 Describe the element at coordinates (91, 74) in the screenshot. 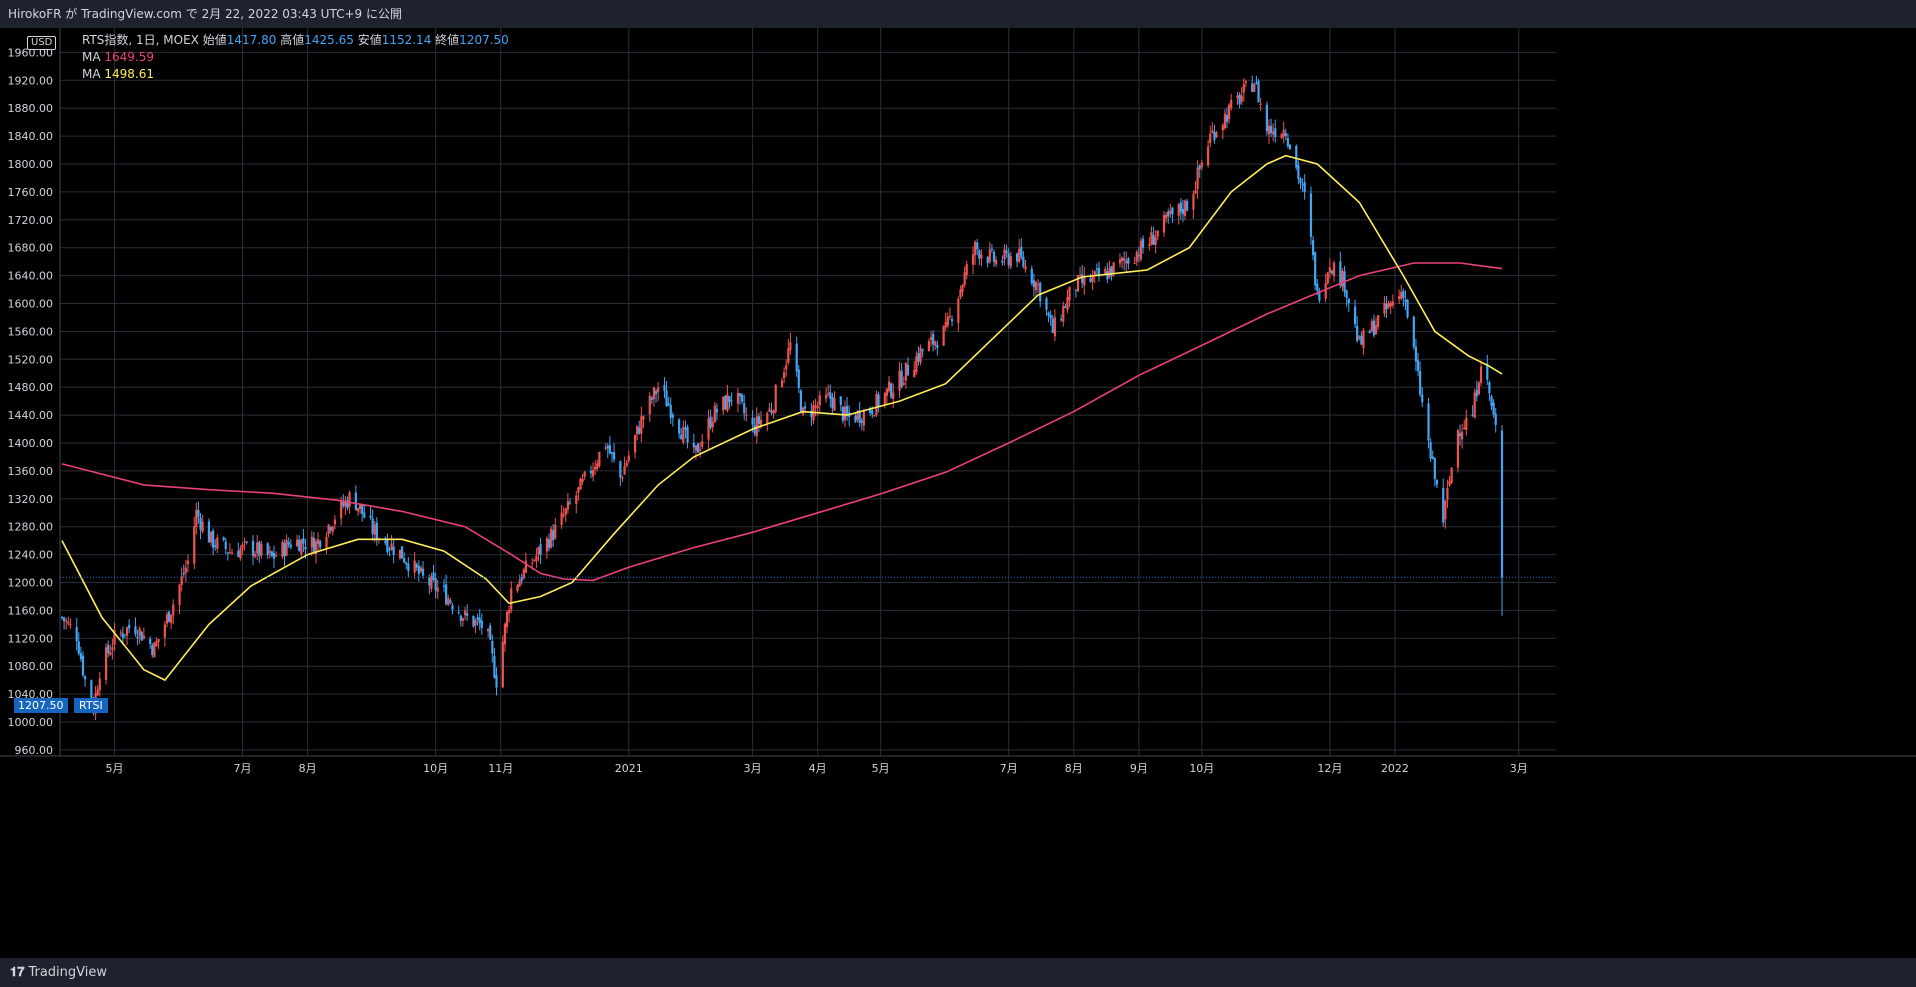

I see `ma-short-label: MA` at that location.